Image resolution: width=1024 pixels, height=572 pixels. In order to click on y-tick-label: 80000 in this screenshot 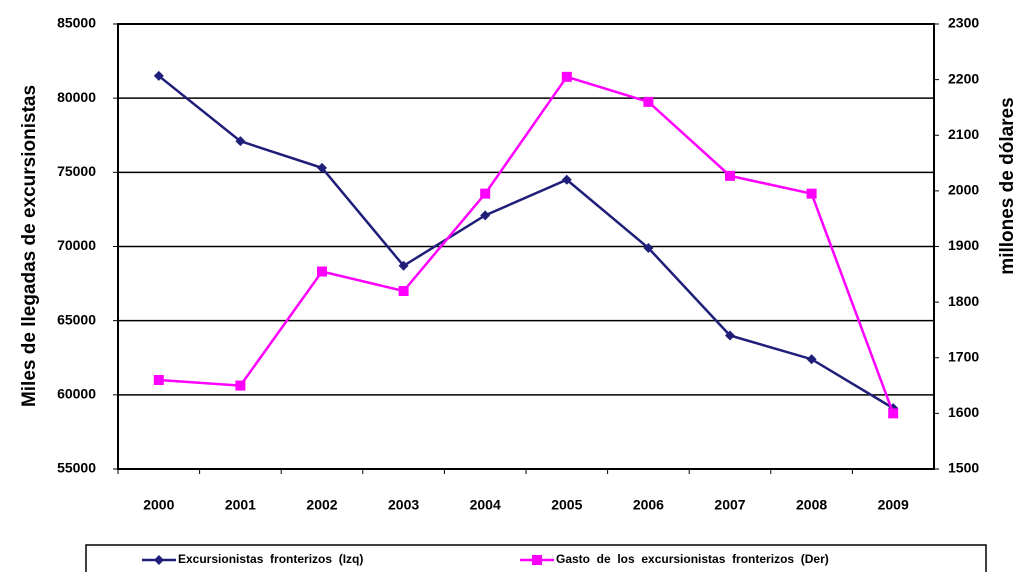, I will do `click(76, 97)`.